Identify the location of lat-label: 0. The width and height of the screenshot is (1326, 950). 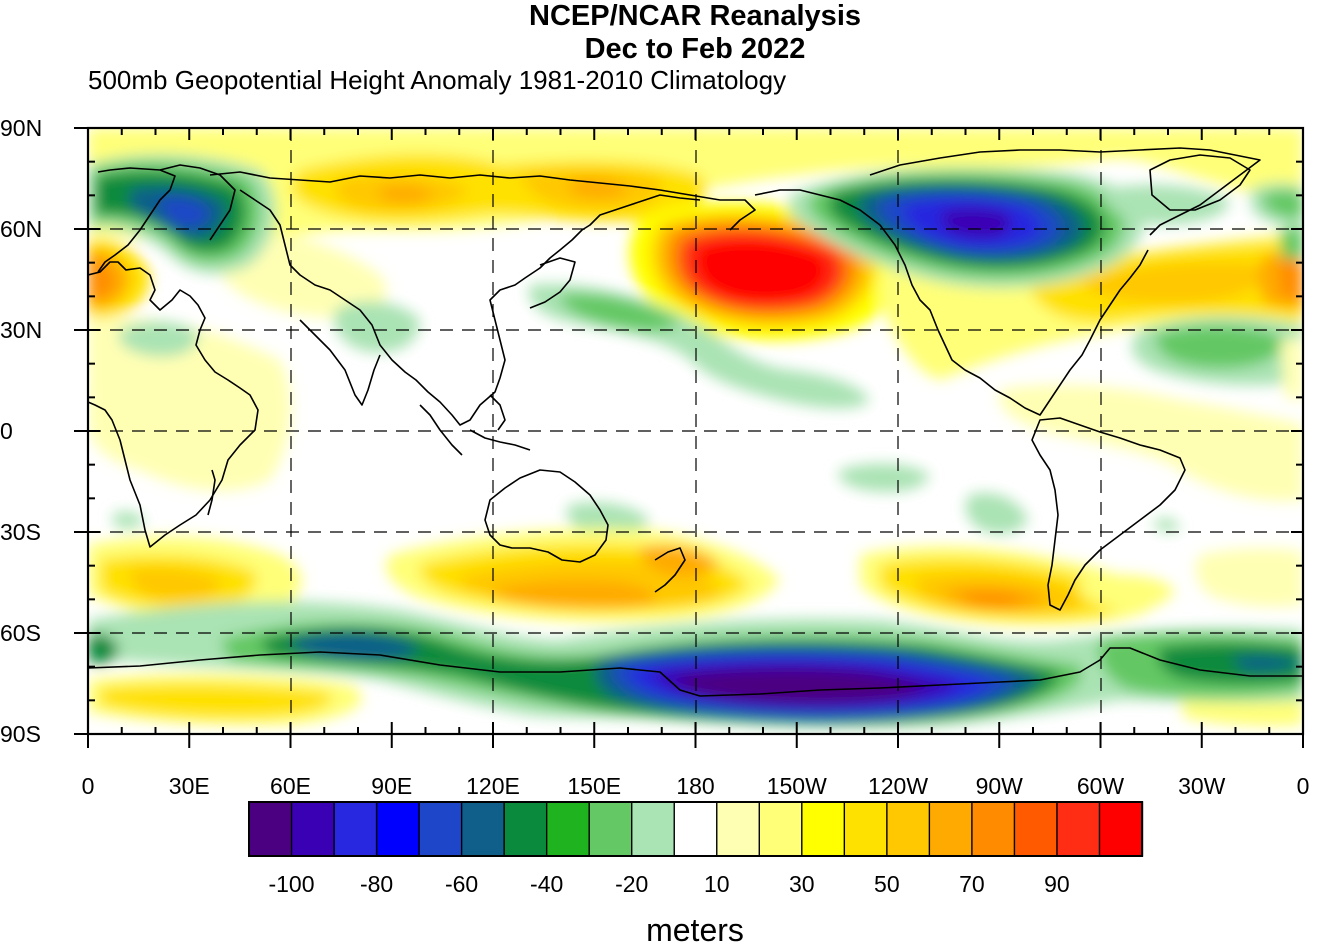
(6, 431).